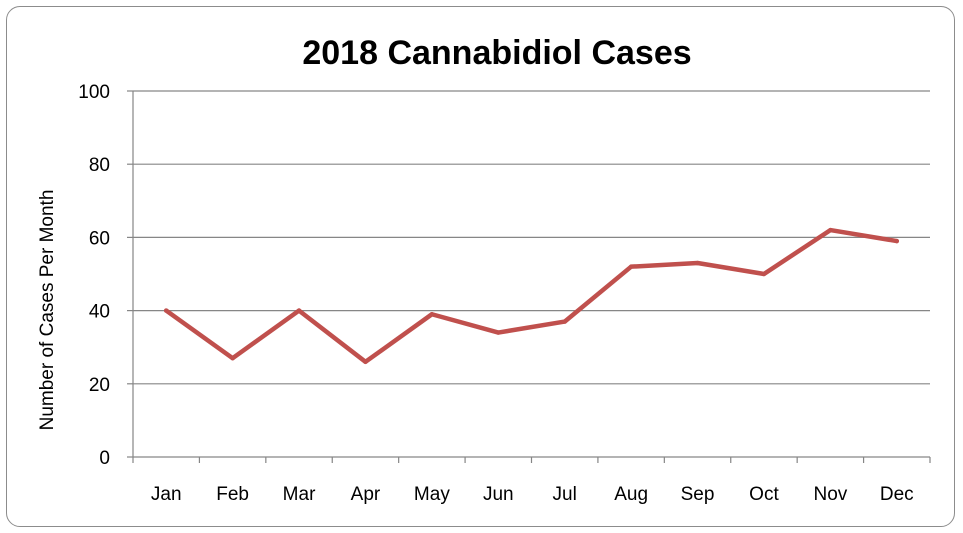  Describe the element at coordinates (99, 312) in the screenshot. I see `y-tick-label: 40` at that location.